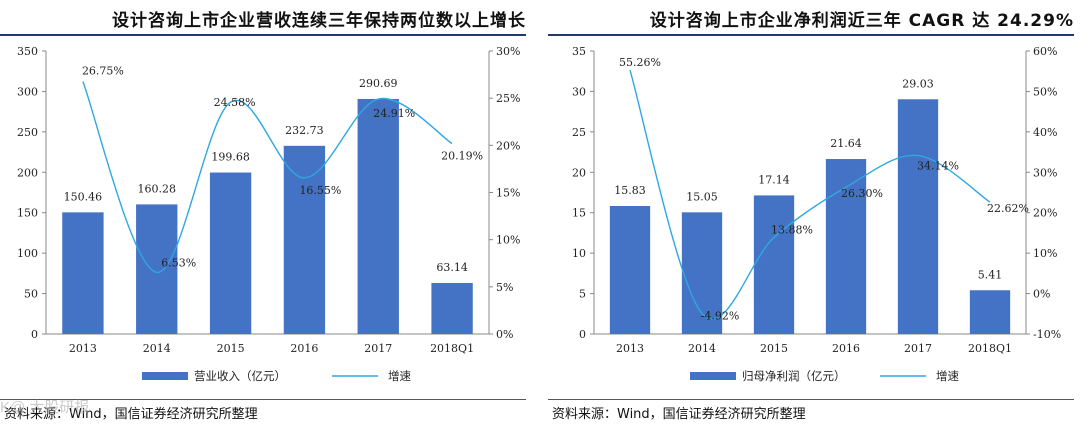 This screenshot has width=1080, height=425. I want to click on bar-value-label: 290.69, so click(378, 83).